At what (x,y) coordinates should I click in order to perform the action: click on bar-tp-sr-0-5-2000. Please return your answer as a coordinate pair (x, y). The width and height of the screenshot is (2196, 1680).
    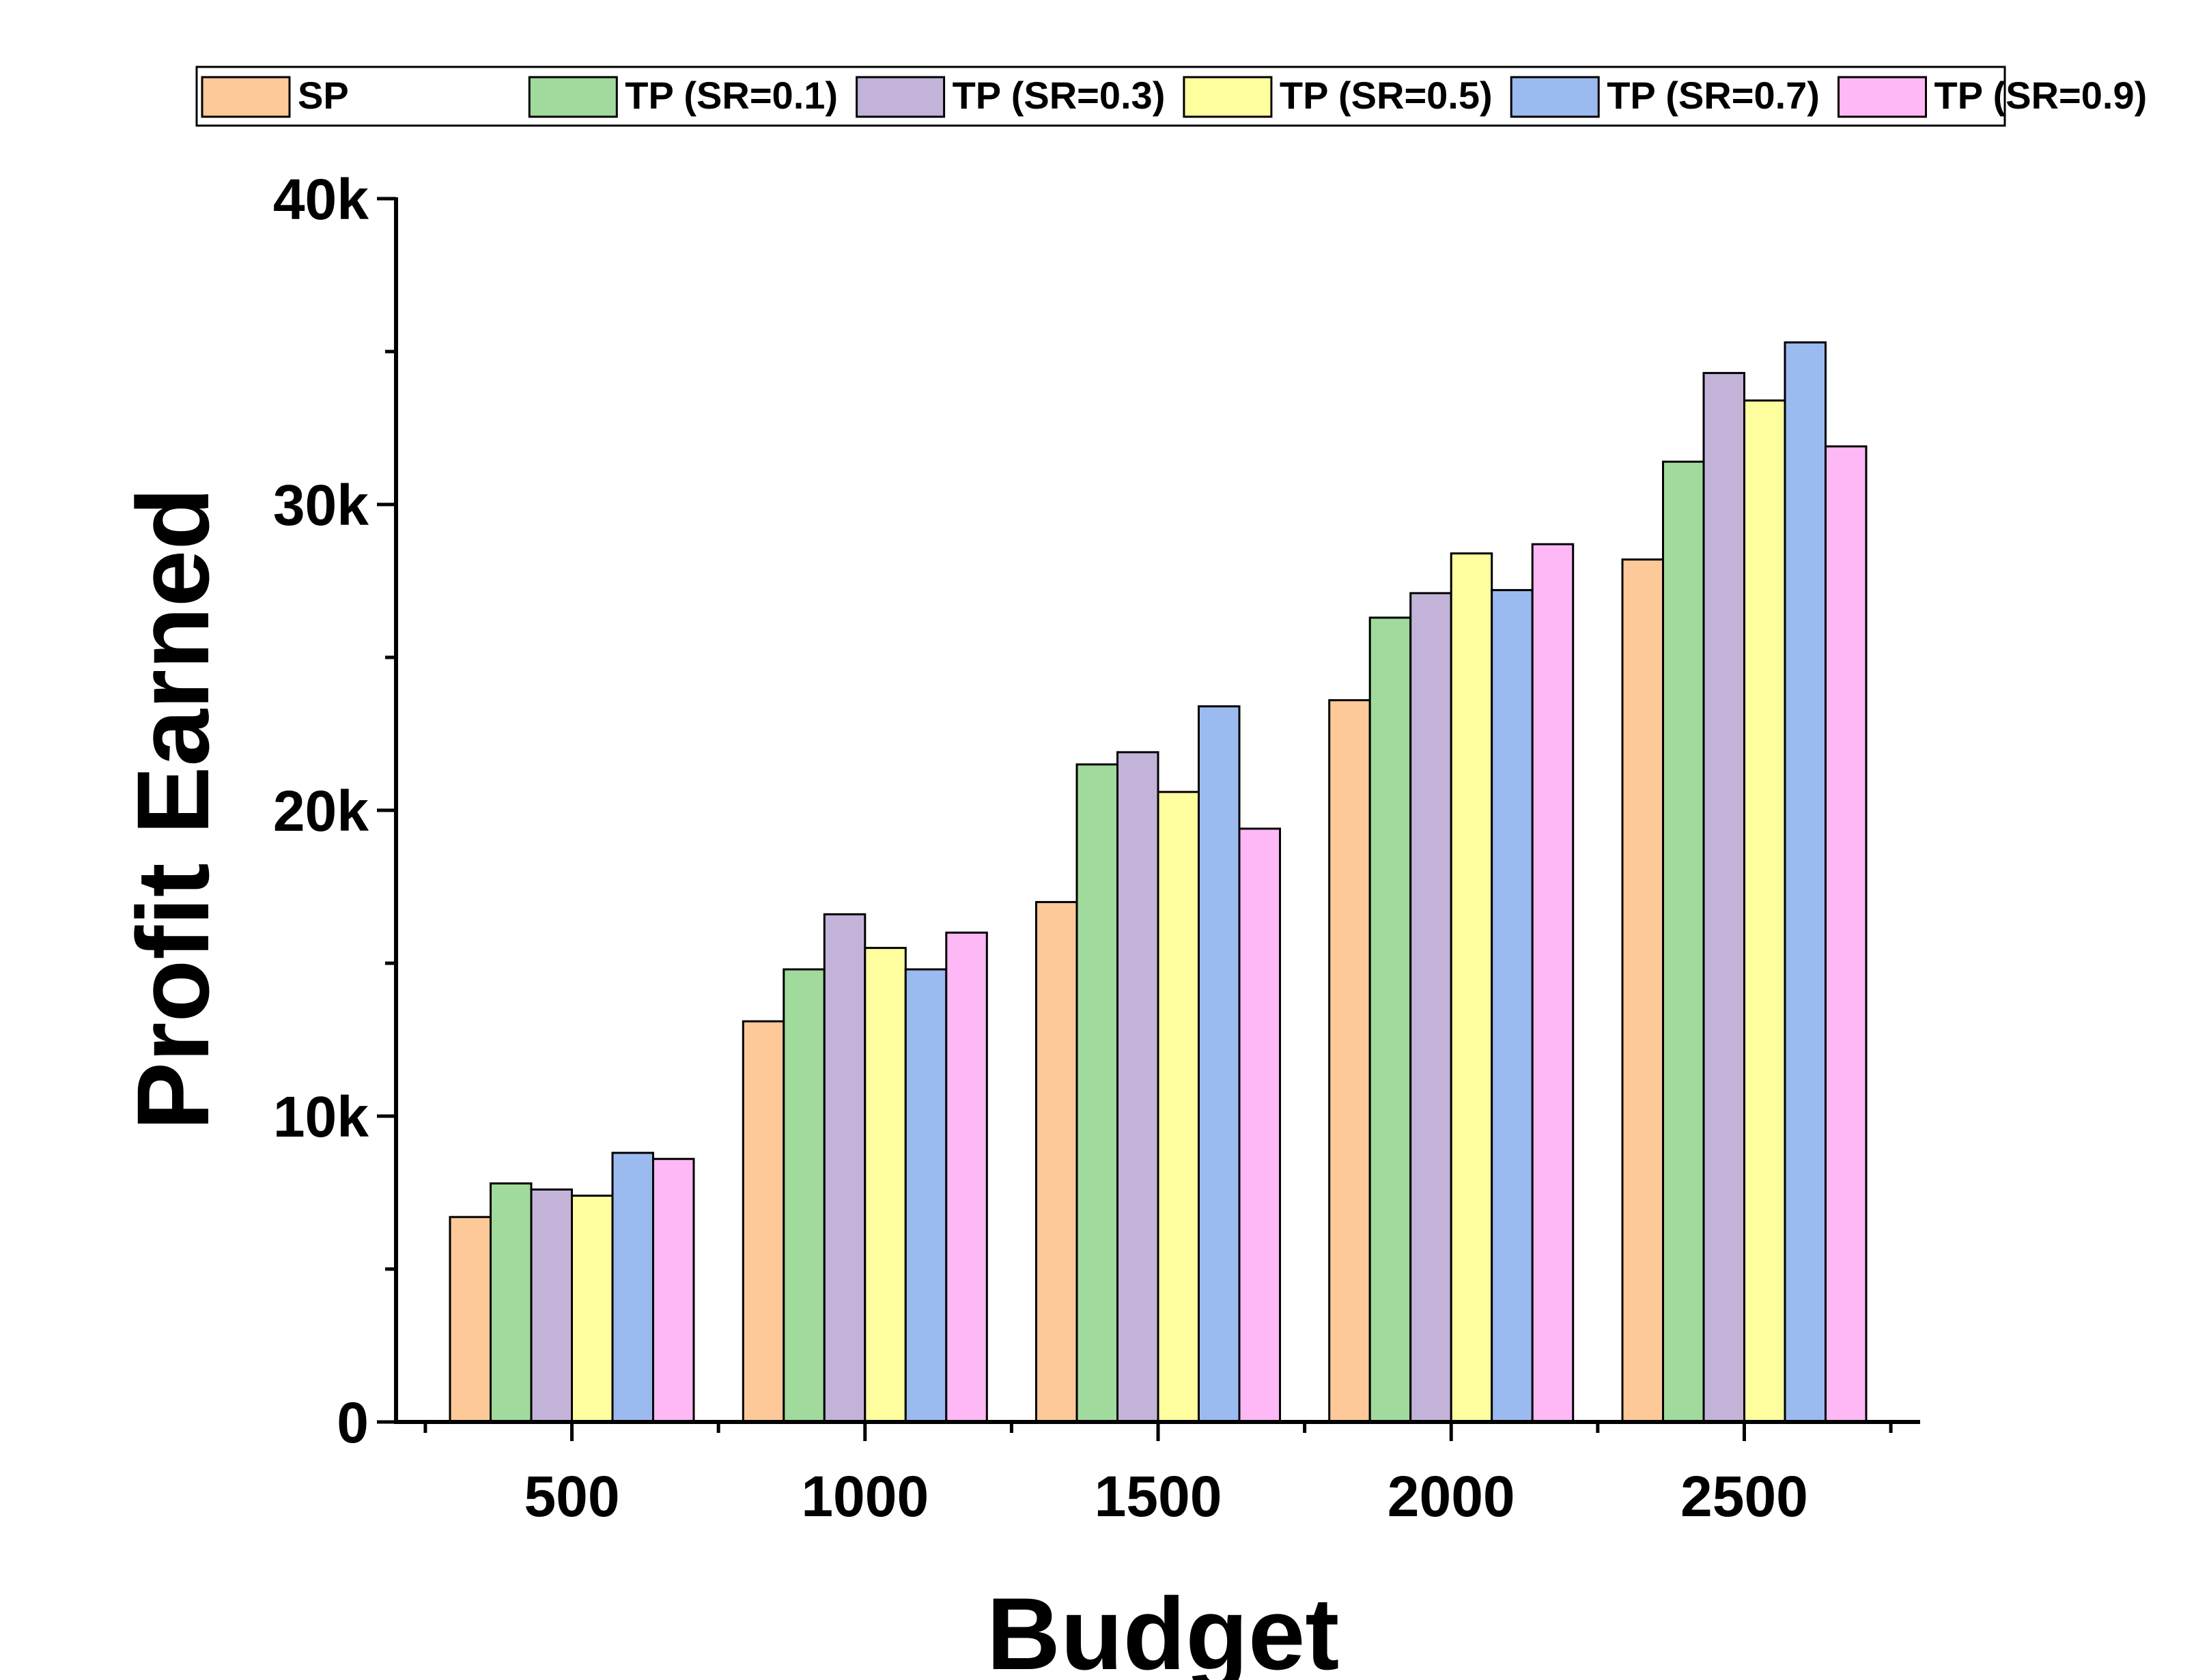
    Looking at the image, I should click on (1472, 987).